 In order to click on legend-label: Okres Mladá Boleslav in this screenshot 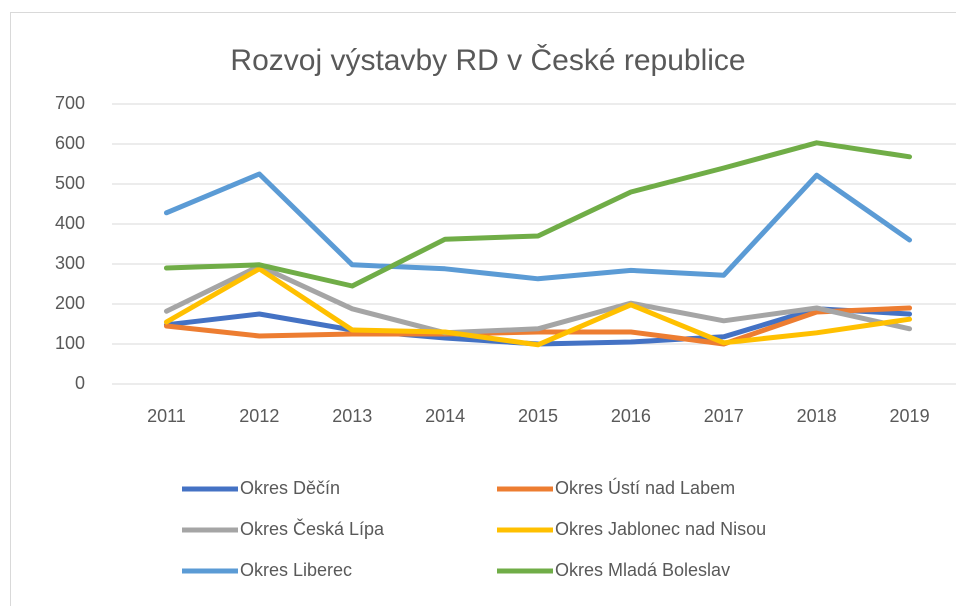, I will do `click(642, 570)`.